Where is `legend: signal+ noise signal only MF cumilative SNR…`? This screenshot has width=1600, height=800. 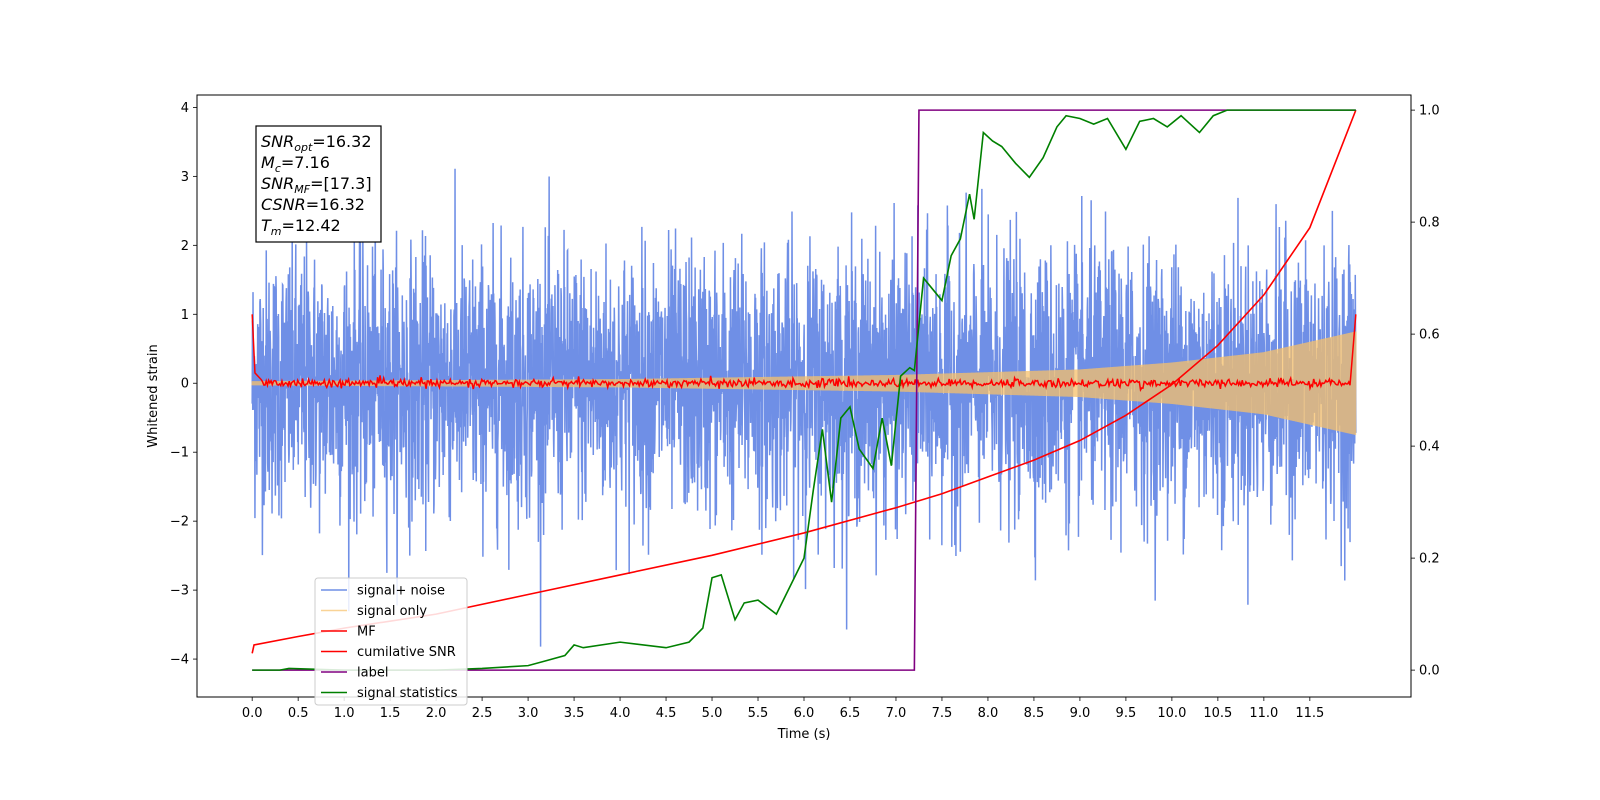 legend: signal+ noise signal only MF cumilative SNR… is located at coordinates (391, 641).